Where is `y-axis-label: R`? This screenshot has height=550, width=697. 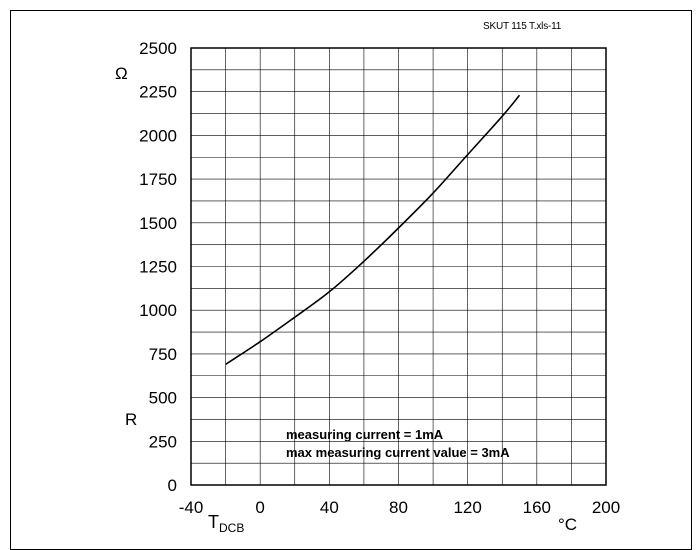 y-axis-label: R is located at coordinates (131, 419).